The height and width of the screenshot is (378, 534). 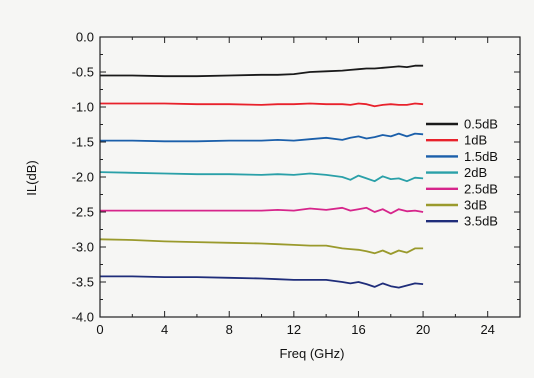 I want to click on x-tick-label: 8, so click(x=229, y=329).